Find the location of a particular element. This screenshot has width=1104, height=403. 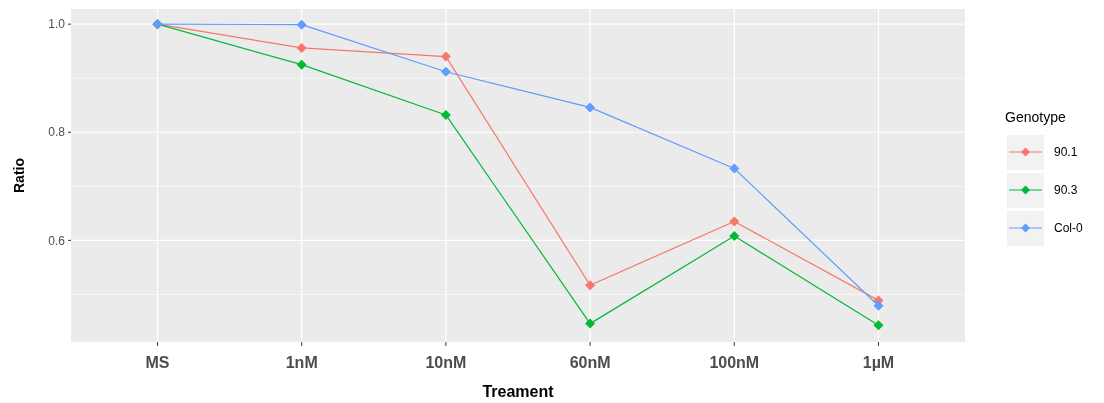

legend-label: Col-0 is located at coordinates (1068, 228).